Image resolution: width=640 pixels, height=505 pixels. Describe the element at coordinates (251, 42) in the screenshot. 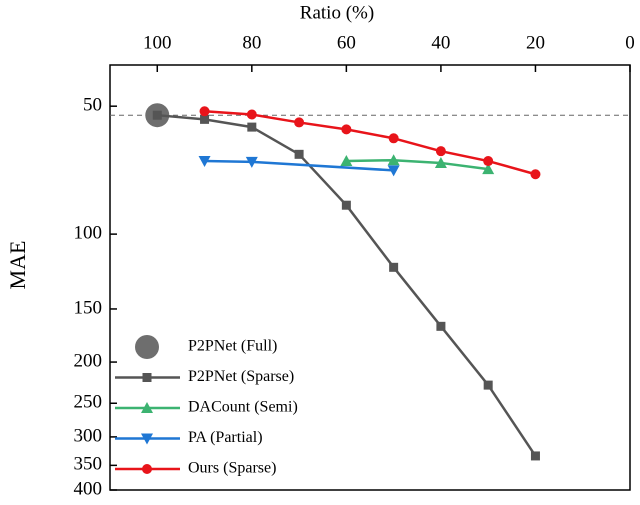

I see `x-tick-label: 80` at that location.